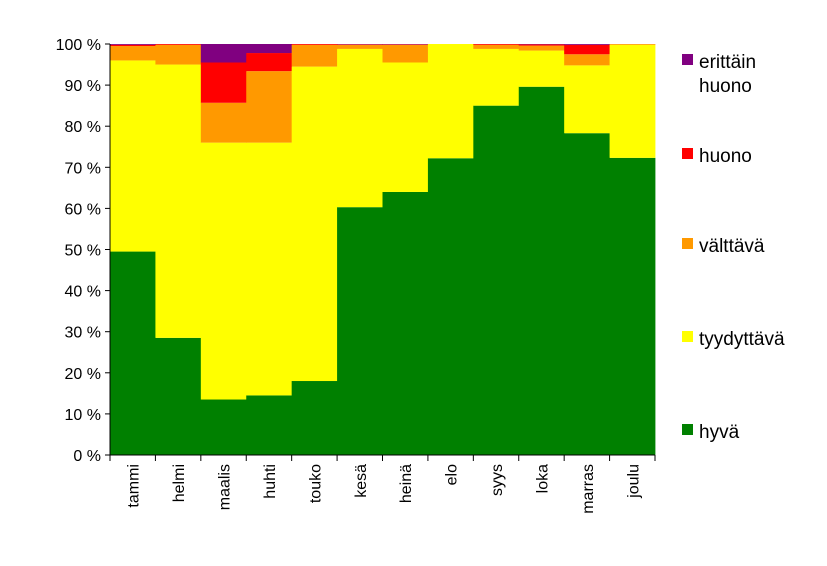  What do you see at coordinates (269, 425) in the screenshot?
I see `bar-hyvä-huhti` at bounding box center [269, 425].